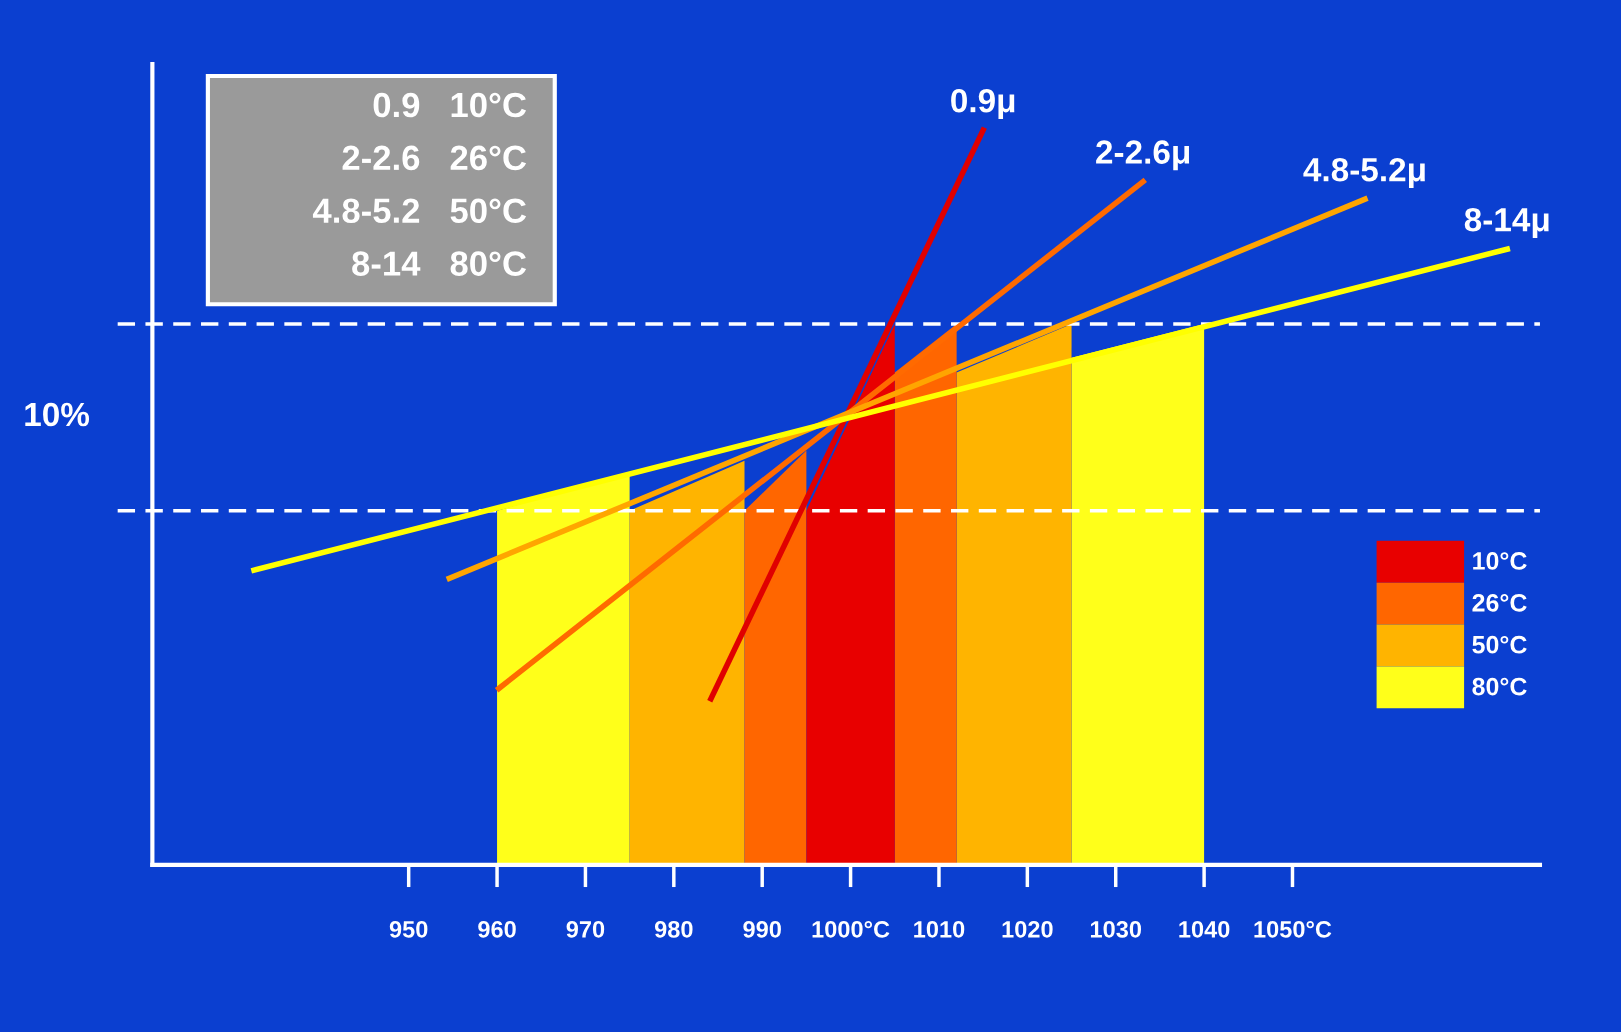 This screenshot has width=1621, height=1032. I want to click on x-tick-label: 970, so click(585, 929).